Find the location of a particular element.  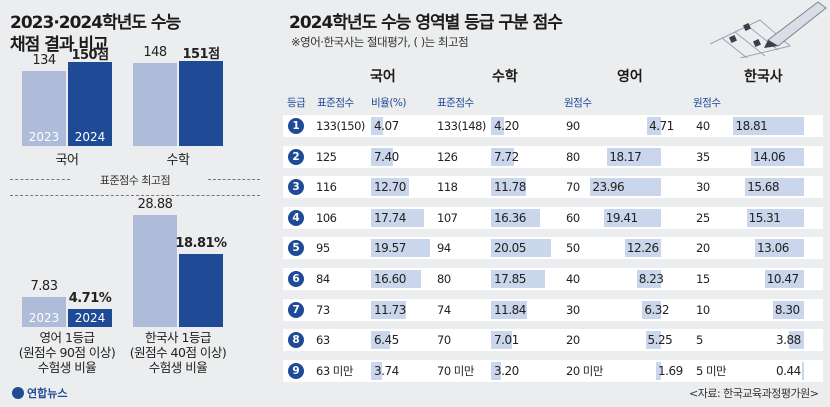

korean-ratio: 3.74 is located at coordinates (386, 371).